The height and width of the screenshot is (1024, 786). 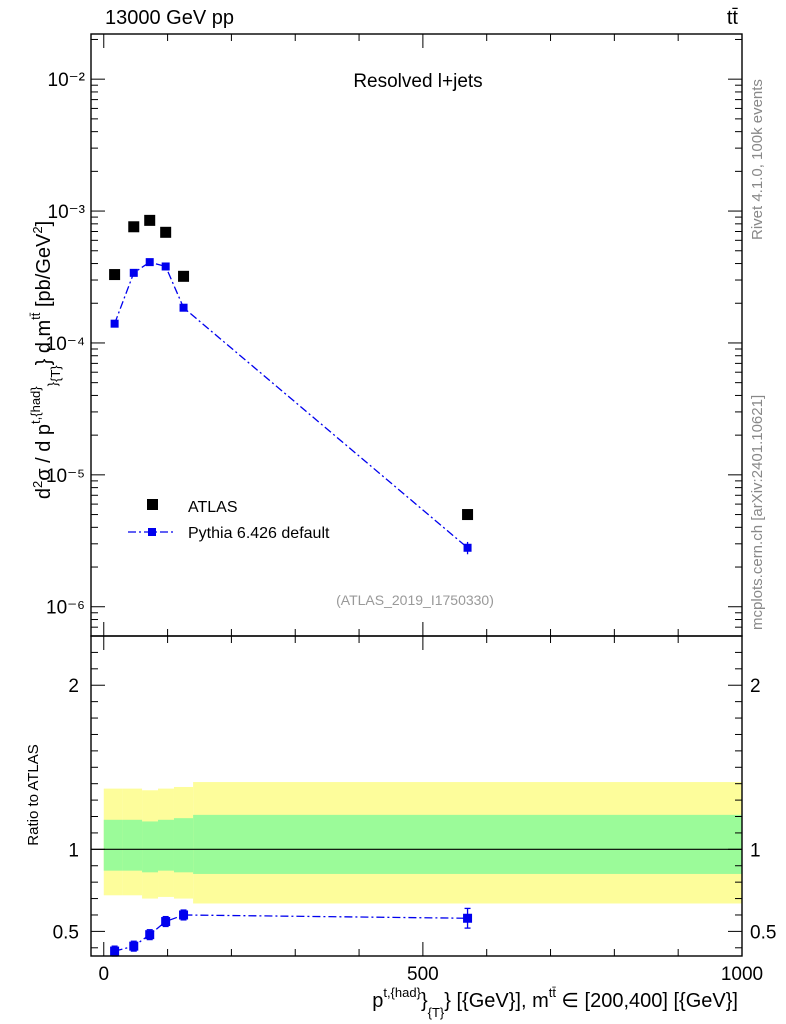 What do you see at coordinates (755, 686) in the screenshot?
I see `ratio-y-tick-label-right: 2` at bounding box center [755, 686].